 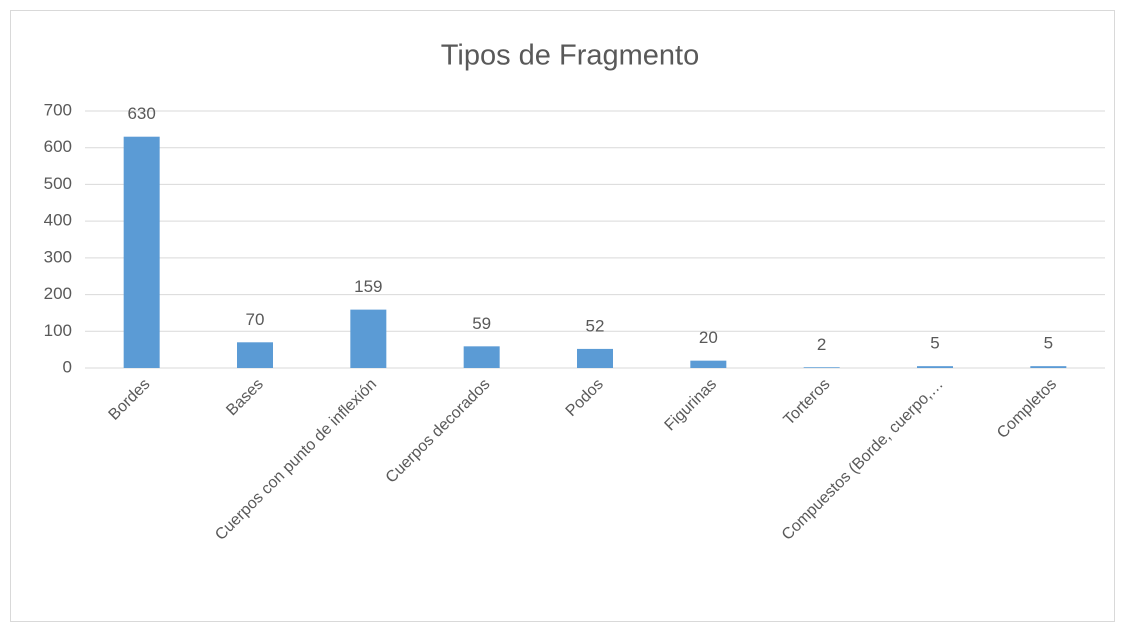 I want to click on y-tick-label: 500, so click(x=58, y=183).